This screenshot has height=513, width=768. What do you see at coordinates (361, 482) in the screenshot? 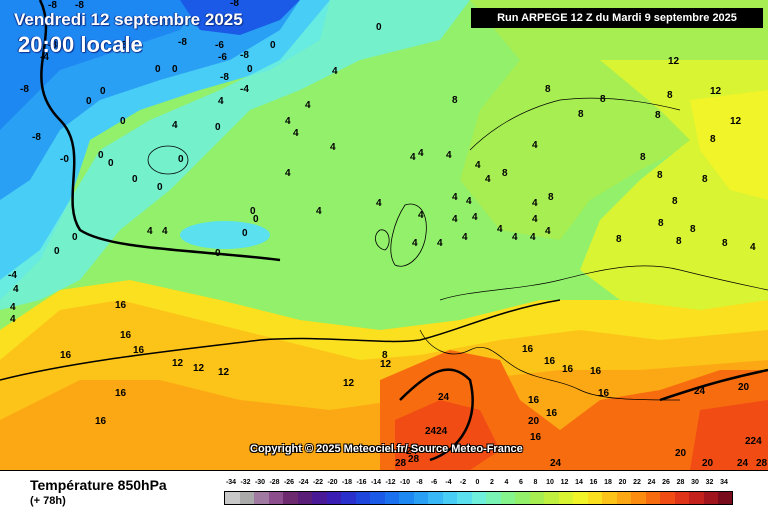
I see `legend-tick: -16` at bounding box center [361, 482].